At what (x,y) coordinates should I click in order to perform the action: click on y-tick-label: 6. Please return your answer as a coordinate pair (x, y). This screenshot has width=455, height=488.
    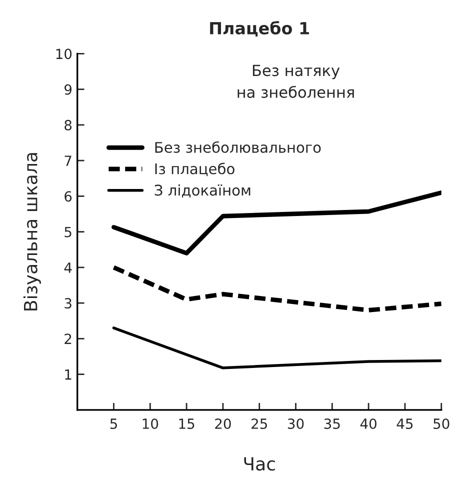
    Looking at the image, I should click on (68, 196).